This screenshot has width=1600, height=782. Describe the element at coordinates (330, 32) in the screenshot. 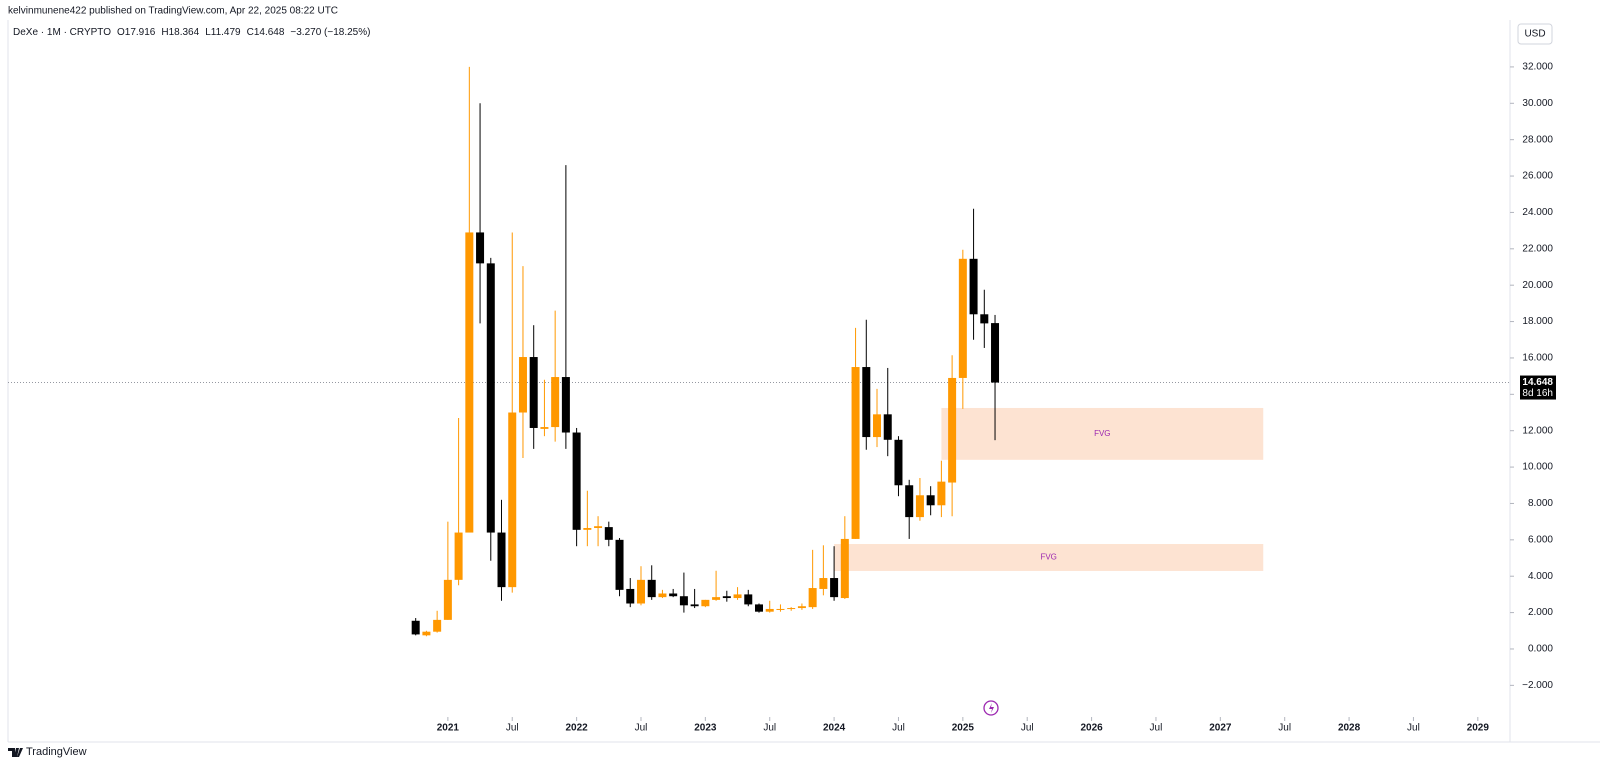

I see `legend-item: −3.270 (−18.25%)` at that location.